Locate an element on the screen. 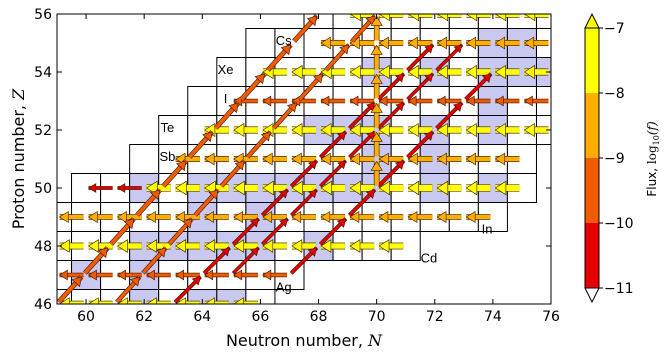  colorbar-label-prefix: Flux, is located at coordinates (652, 180).